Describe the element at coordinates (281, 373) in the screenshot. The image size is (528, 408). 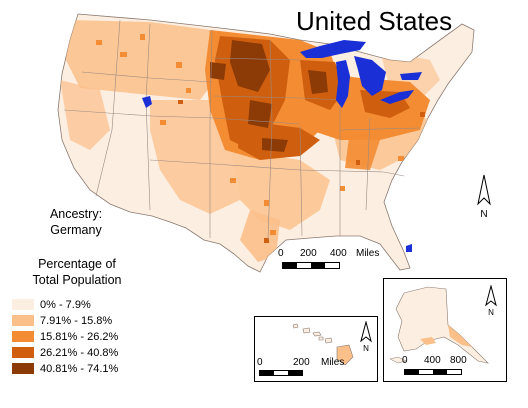
I see `scale-hawaii-bar` at that location.